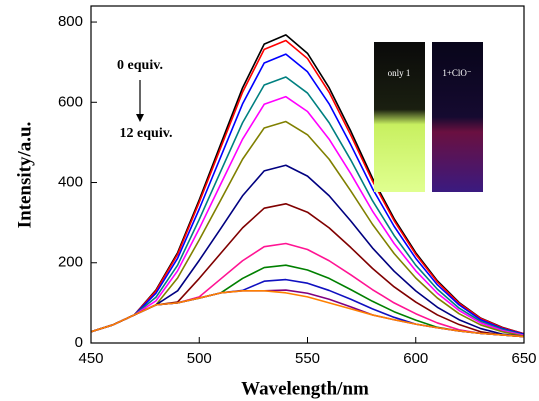 This screenshot has width=539, height=401. Describe the element at coordinates (140, 118) in the screenshot. I see `arrow-head` at that location.